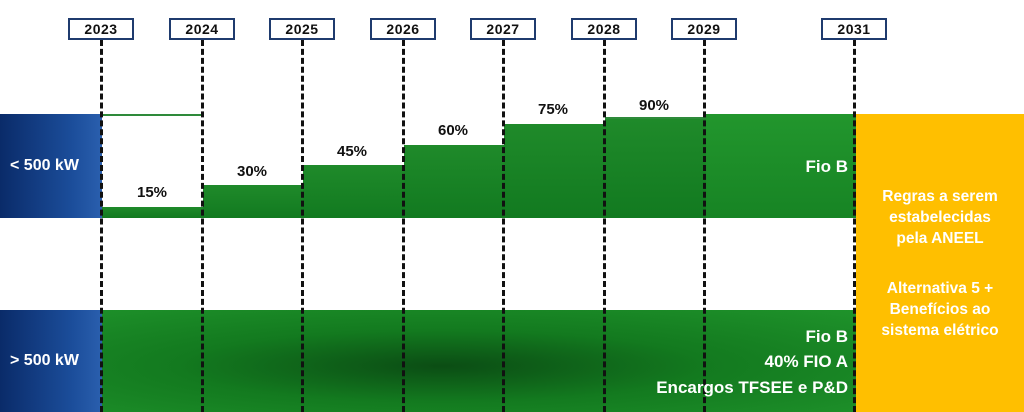  I want to click on year-divider-2024, so click(202, 226).